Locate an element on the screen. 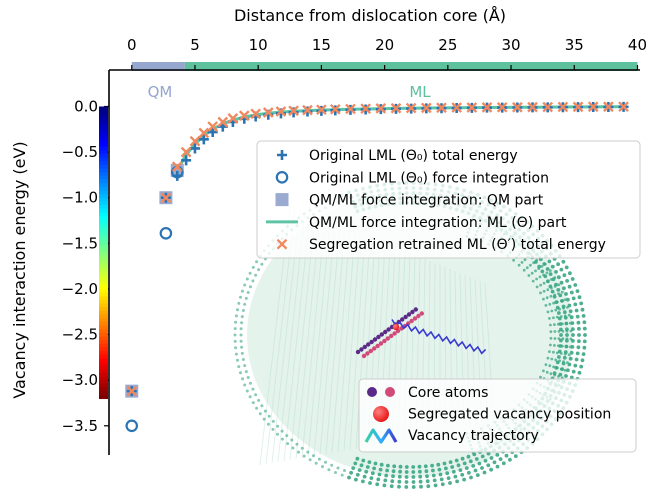  x-tick-label: 35 is located at coordinates (574, 45).